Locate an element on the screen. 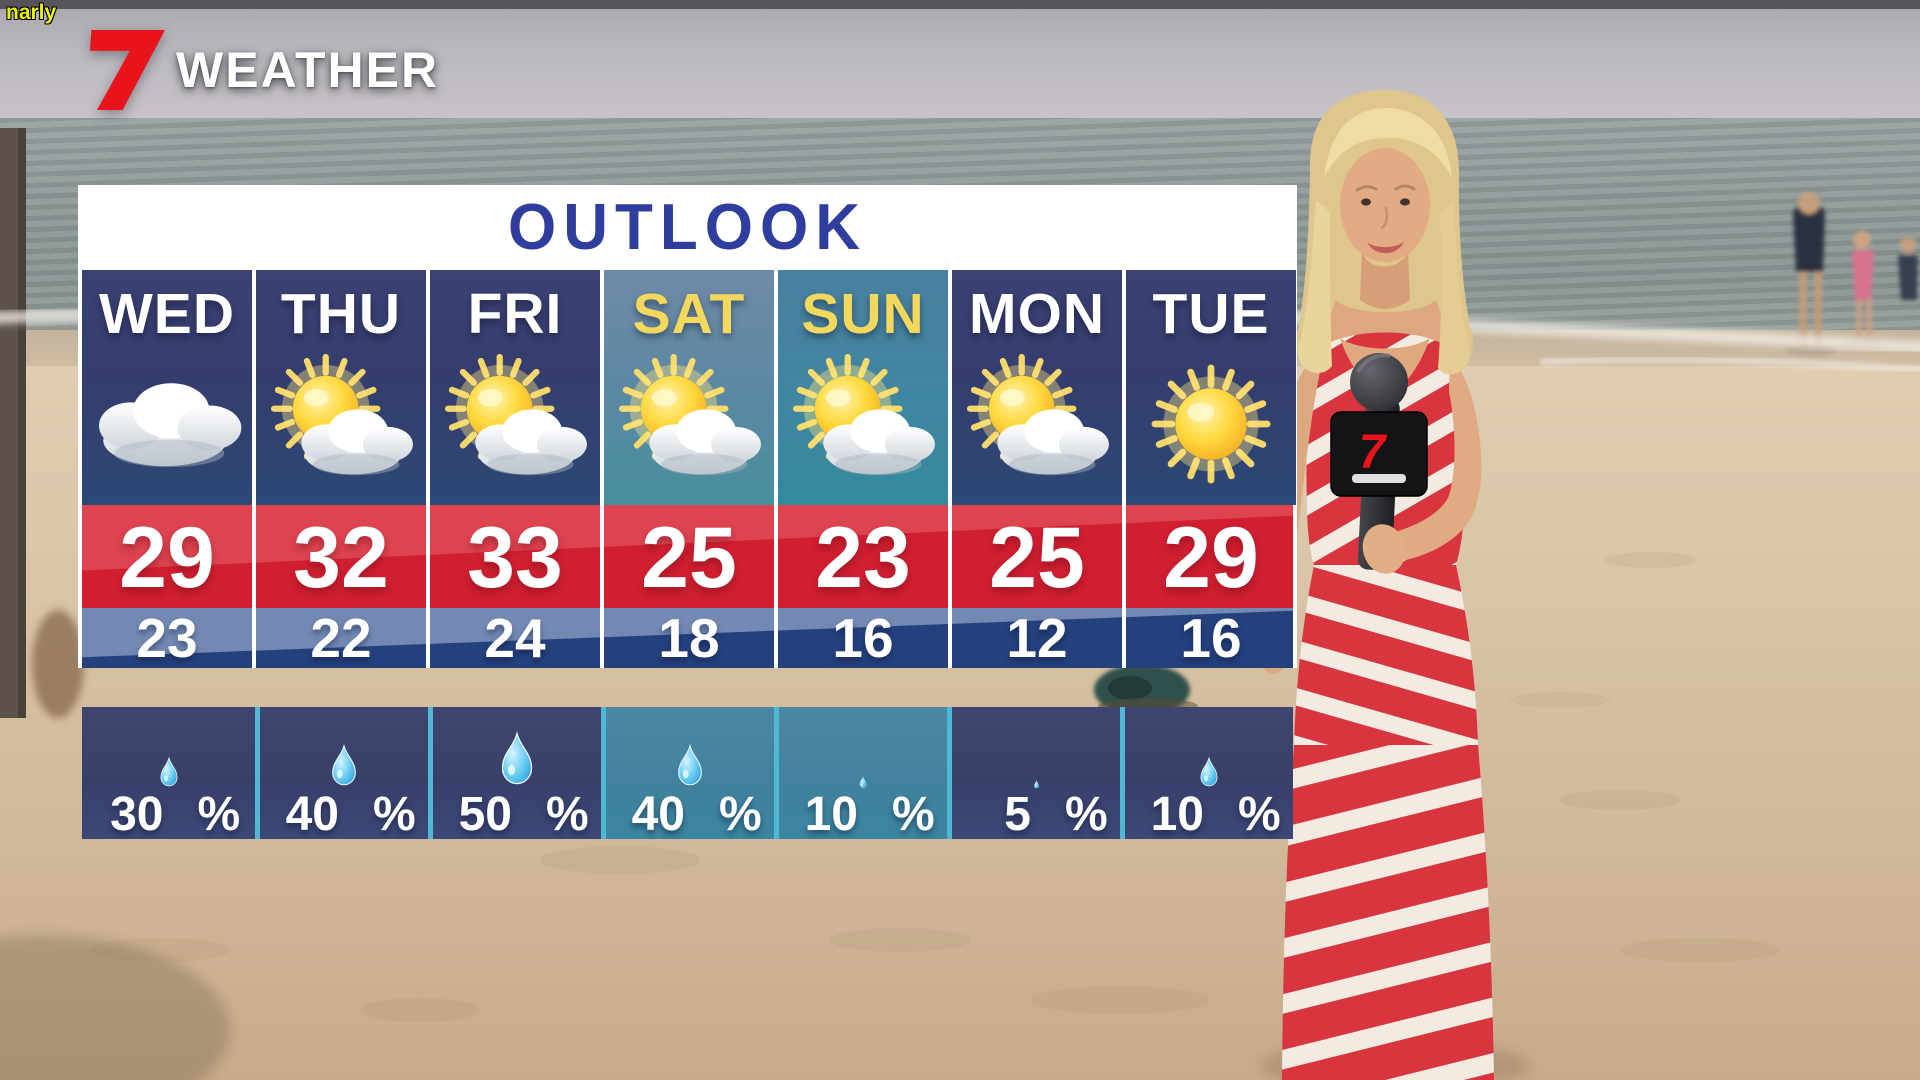 The image size is (1920, 1080). day-header-cell: FRI is located at coordinates (515, 387).